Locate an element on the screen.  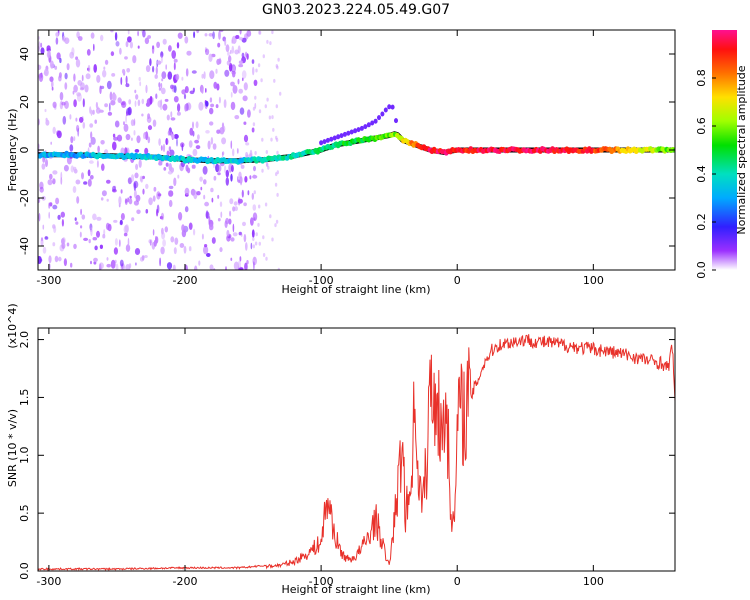
y-tick-label: 0 is located at coordinates (24, 150).